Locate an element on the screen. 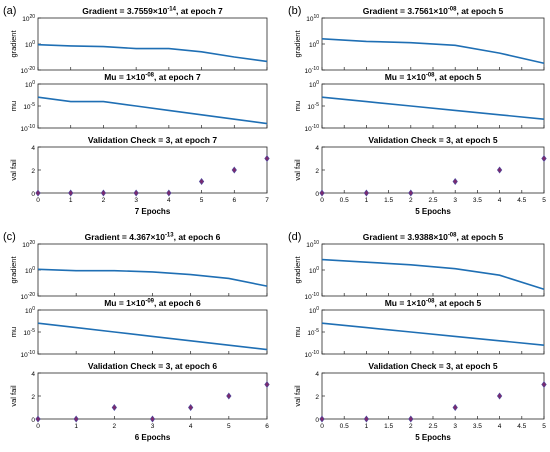 The width and height of the screenshot is (550, 452). title-exponent: -09 is located at coordinates (149, 302).